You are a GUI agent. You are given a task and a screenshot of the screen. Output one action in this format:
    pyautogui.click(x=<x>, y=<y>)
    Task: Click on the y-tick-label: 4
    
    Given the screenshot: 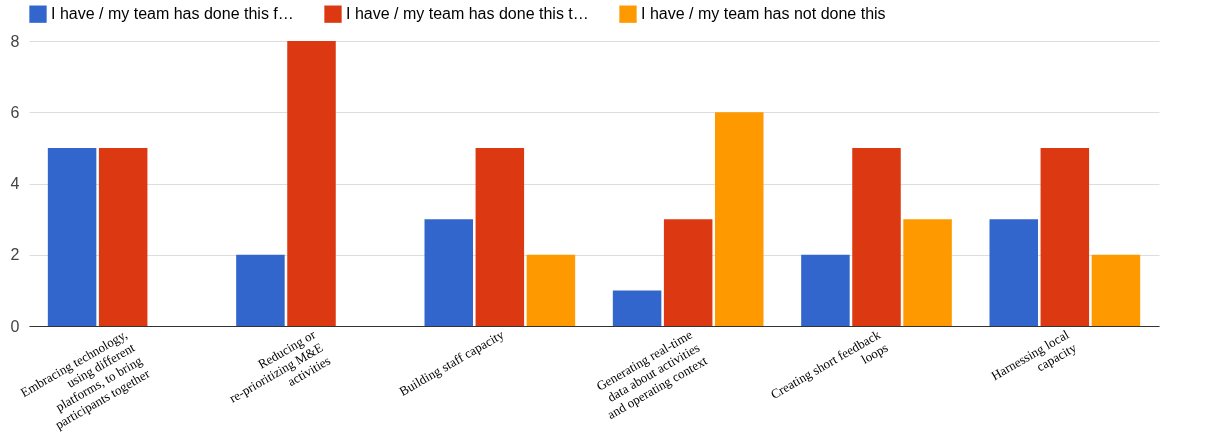 What is the action you would take?
    pyautogui.click(x=15, y=183)
    